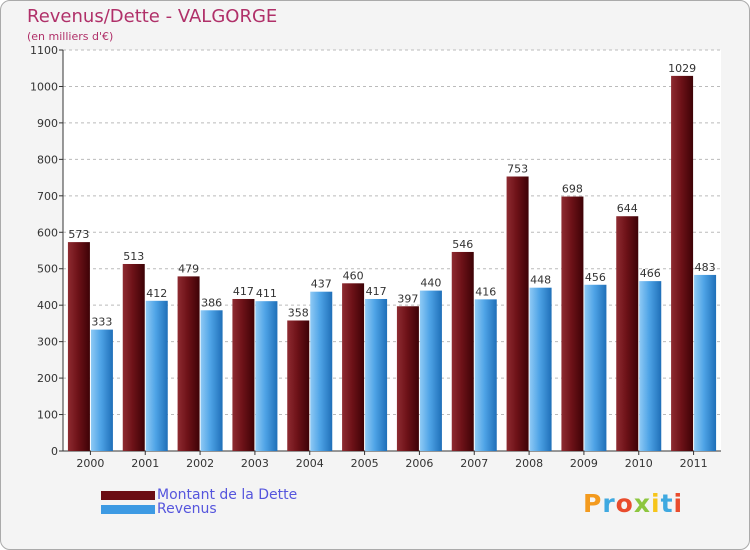 The width and height of the screenshot is (750, 550). Describe the element at coordinates (627, 208) in the screenshot. I see `debt-value-label: 644` at that location.